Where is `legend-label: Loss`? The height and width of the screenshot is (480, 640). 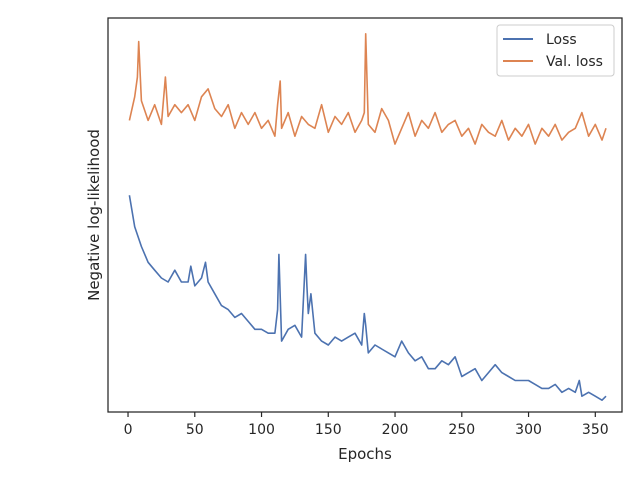 legend-label: Loss is located at coordinates (561, 40).